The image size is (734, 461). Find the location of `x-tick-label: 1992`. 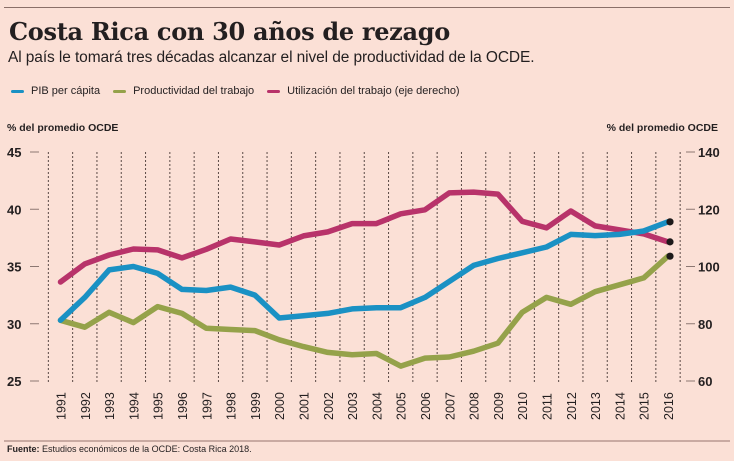

x-tick-label: 1992 is located at coordinates (86, 406).